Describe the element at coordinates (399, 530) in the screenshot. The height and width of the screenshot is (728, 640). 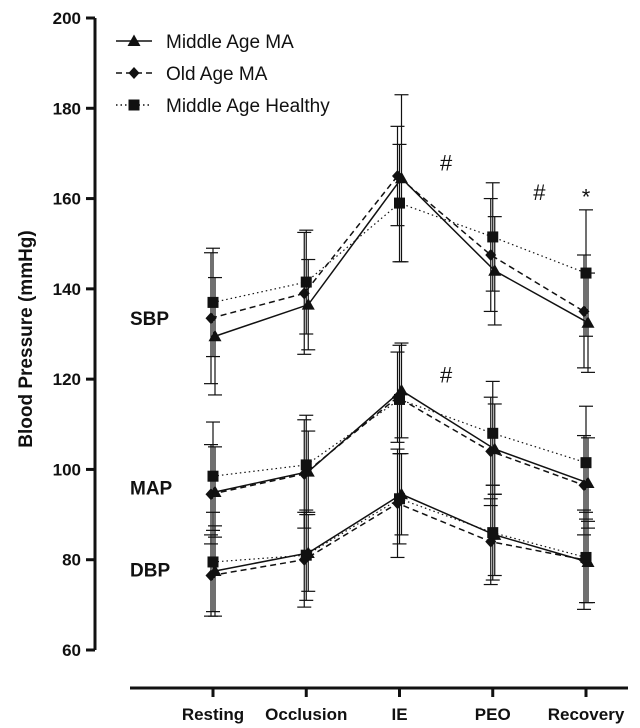
I see `dbp-series-line` at that location.